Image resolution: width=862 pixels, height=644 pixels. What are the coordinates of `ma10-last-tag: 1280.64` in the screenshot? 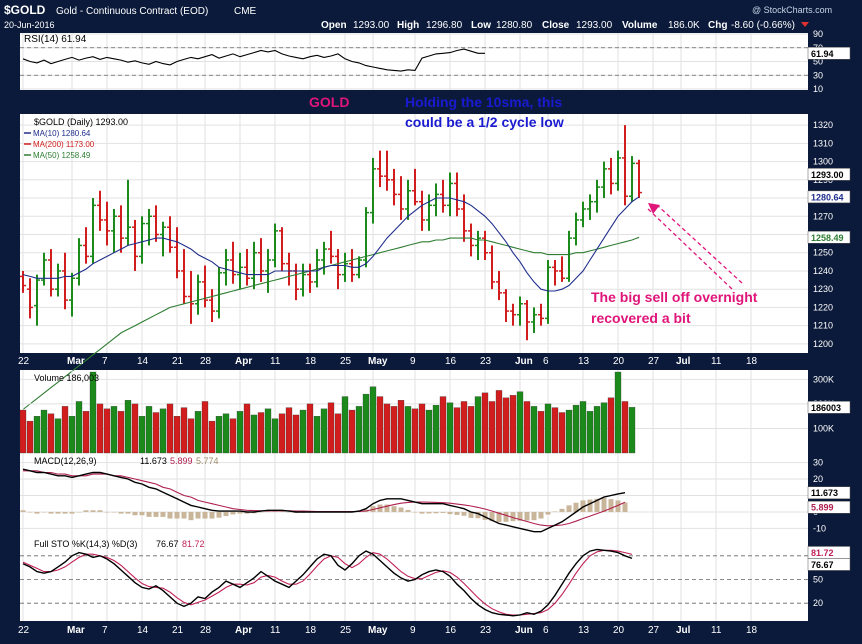 It's located at (827, 197).